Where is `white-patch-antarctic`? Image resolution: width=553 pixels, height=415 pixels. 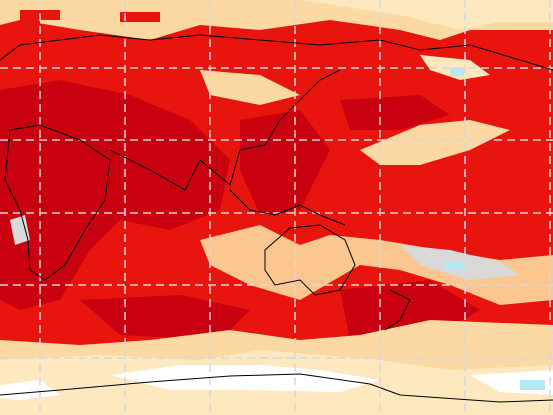
white-patch-antarctic is located at coordinates (245, 378).